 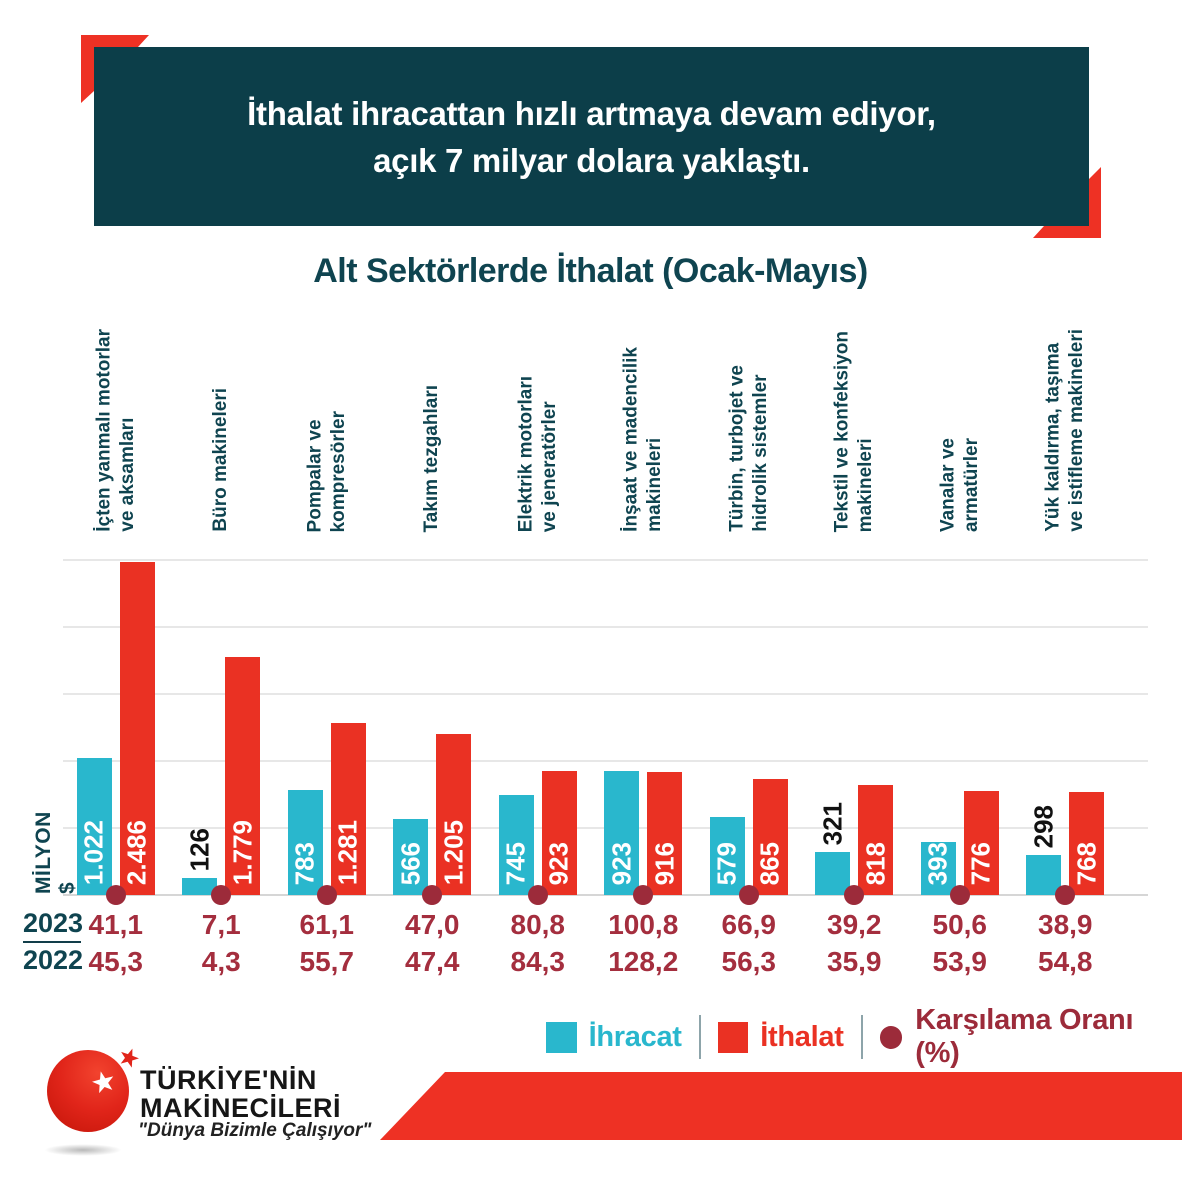 What do you see at coordinates (644, 423) in the screenshot?
I see `category-label: İnşaat ve madencilik makineleri` at bounding box center [644, 423].